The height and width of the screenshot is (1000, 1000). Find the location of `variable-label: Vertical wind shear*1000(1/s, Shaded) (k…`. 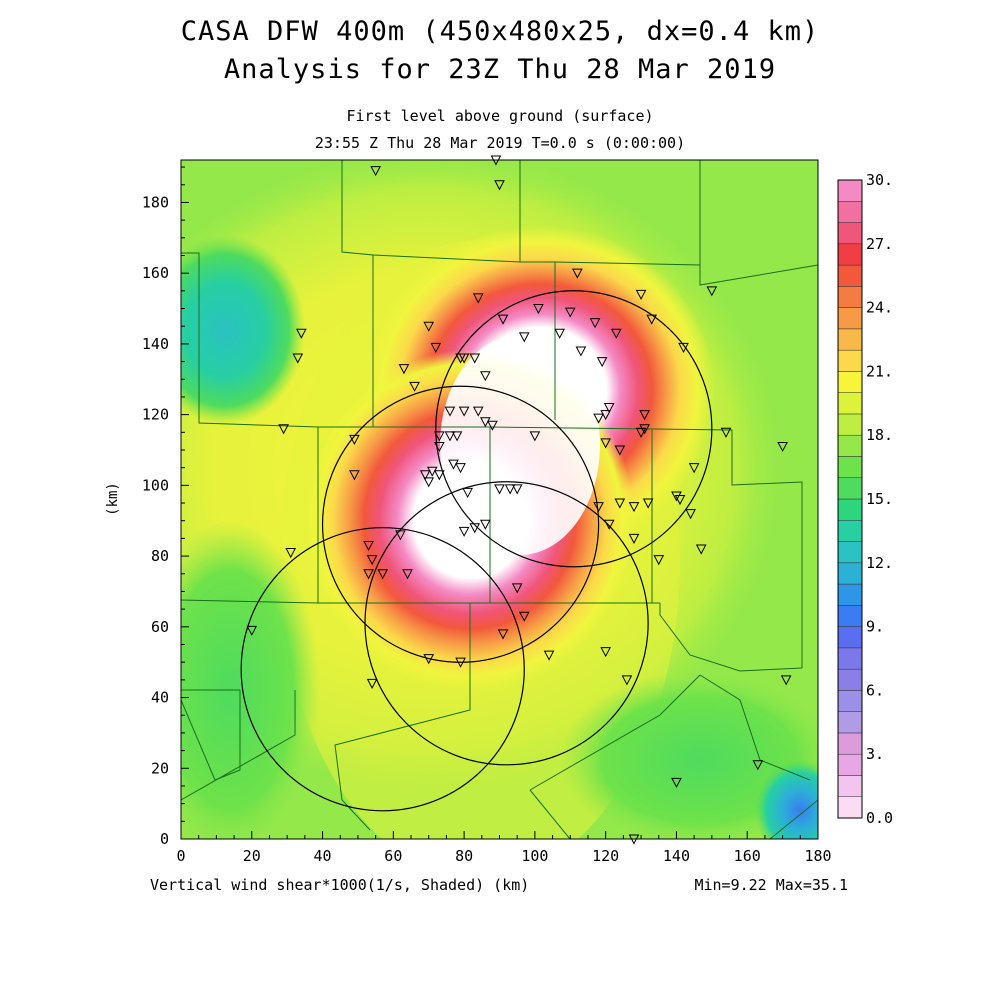

variable-label: Vertical wind shear*1000(1/s, Shaded) (k… is located at coordinates (340, 885).